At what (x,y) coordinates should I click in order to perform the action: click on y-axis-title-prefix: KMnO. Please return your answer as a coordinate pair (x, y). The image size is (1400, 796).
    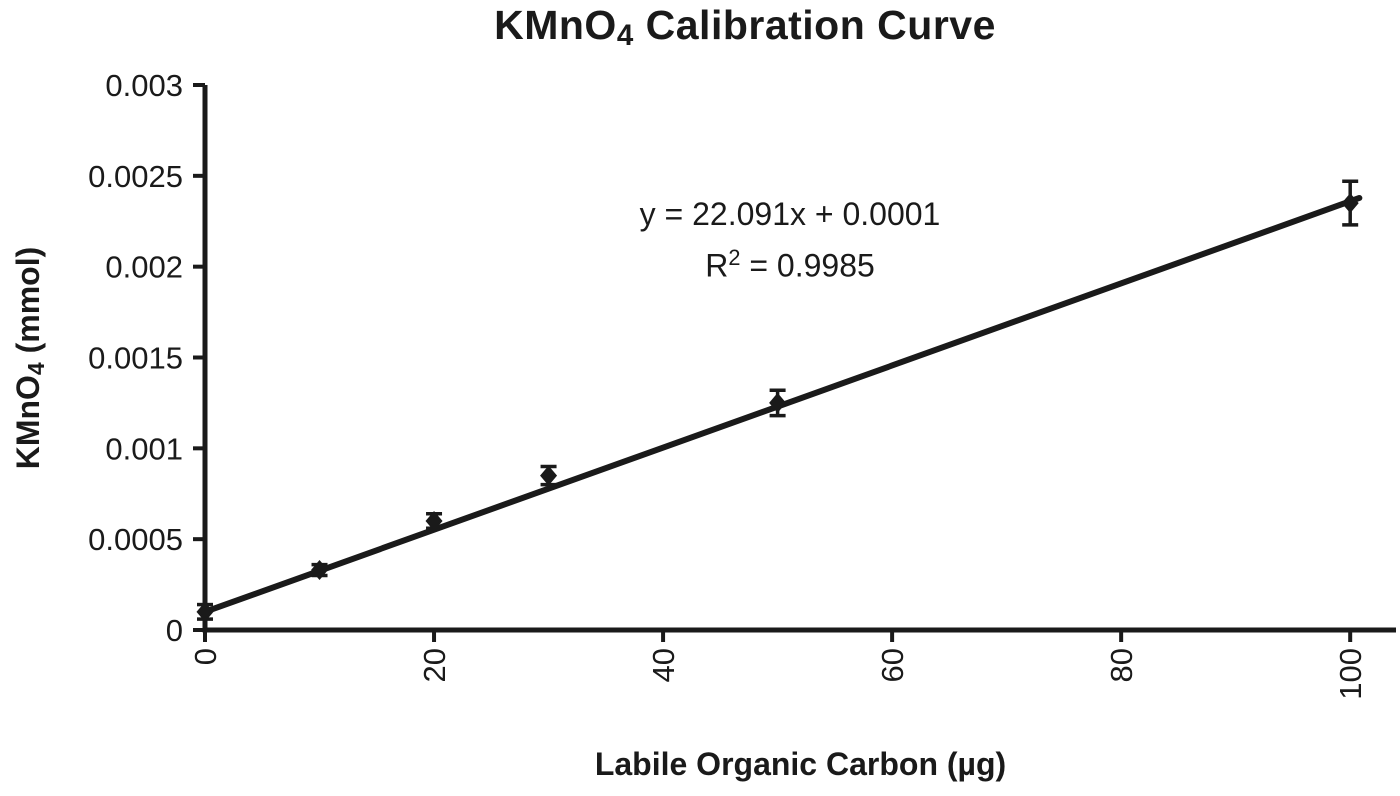
    Looking at the image, I should click on (28, 422).